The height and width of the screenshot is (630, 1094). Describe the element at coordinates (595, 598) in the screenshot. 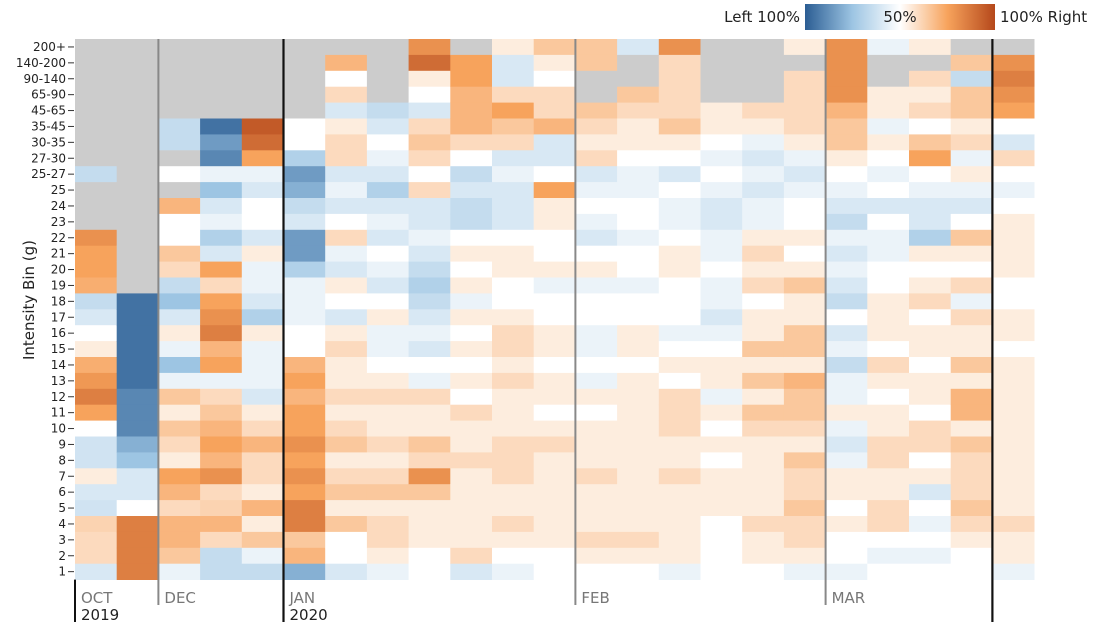

I see `month-label: FEB` at that location.